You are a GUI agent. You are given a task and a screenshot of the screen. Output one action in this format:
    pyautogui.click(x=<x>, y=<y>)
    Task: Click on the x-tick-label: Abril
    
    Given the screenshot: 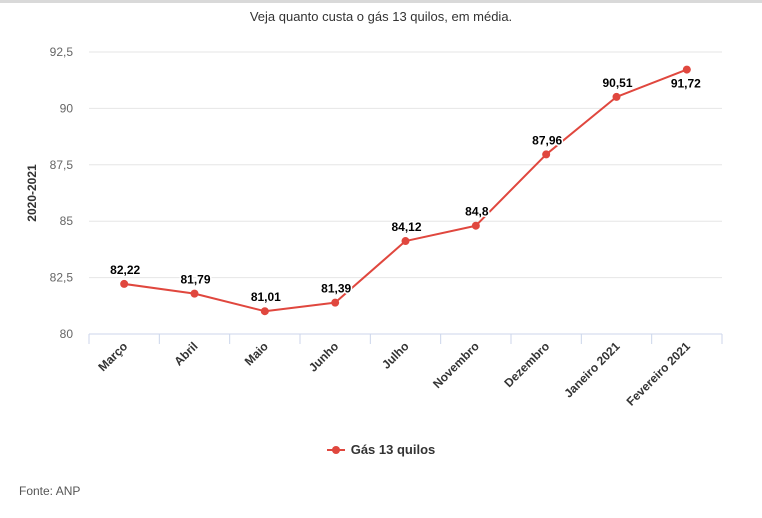 What is the action you would take?
    pyautogui.click(x=185, y=353)
    